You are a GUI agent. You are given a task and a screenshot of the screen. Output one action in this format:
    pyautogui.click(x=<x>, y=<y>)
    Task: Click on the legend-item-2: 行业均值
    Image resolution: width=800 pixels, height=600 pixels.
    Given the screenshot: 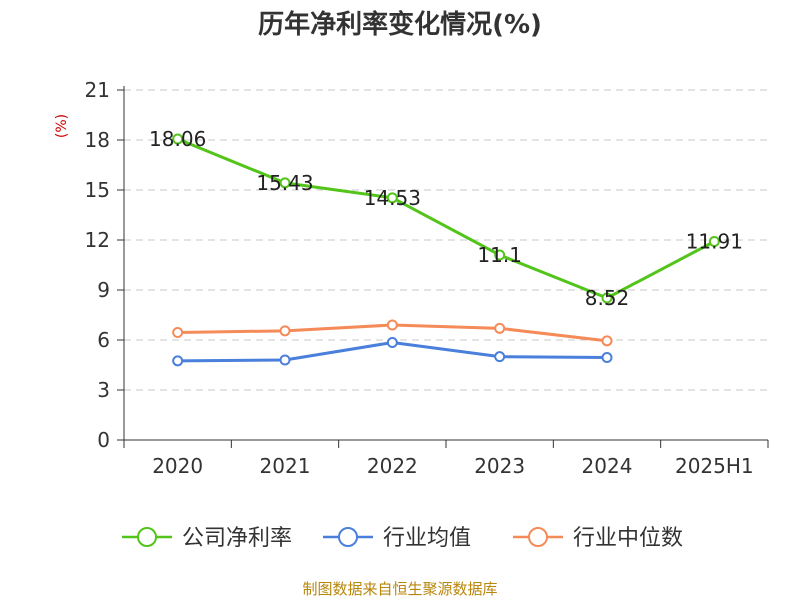 What is the action you would take?
    pyautogui.click(x=397, y=538)
    